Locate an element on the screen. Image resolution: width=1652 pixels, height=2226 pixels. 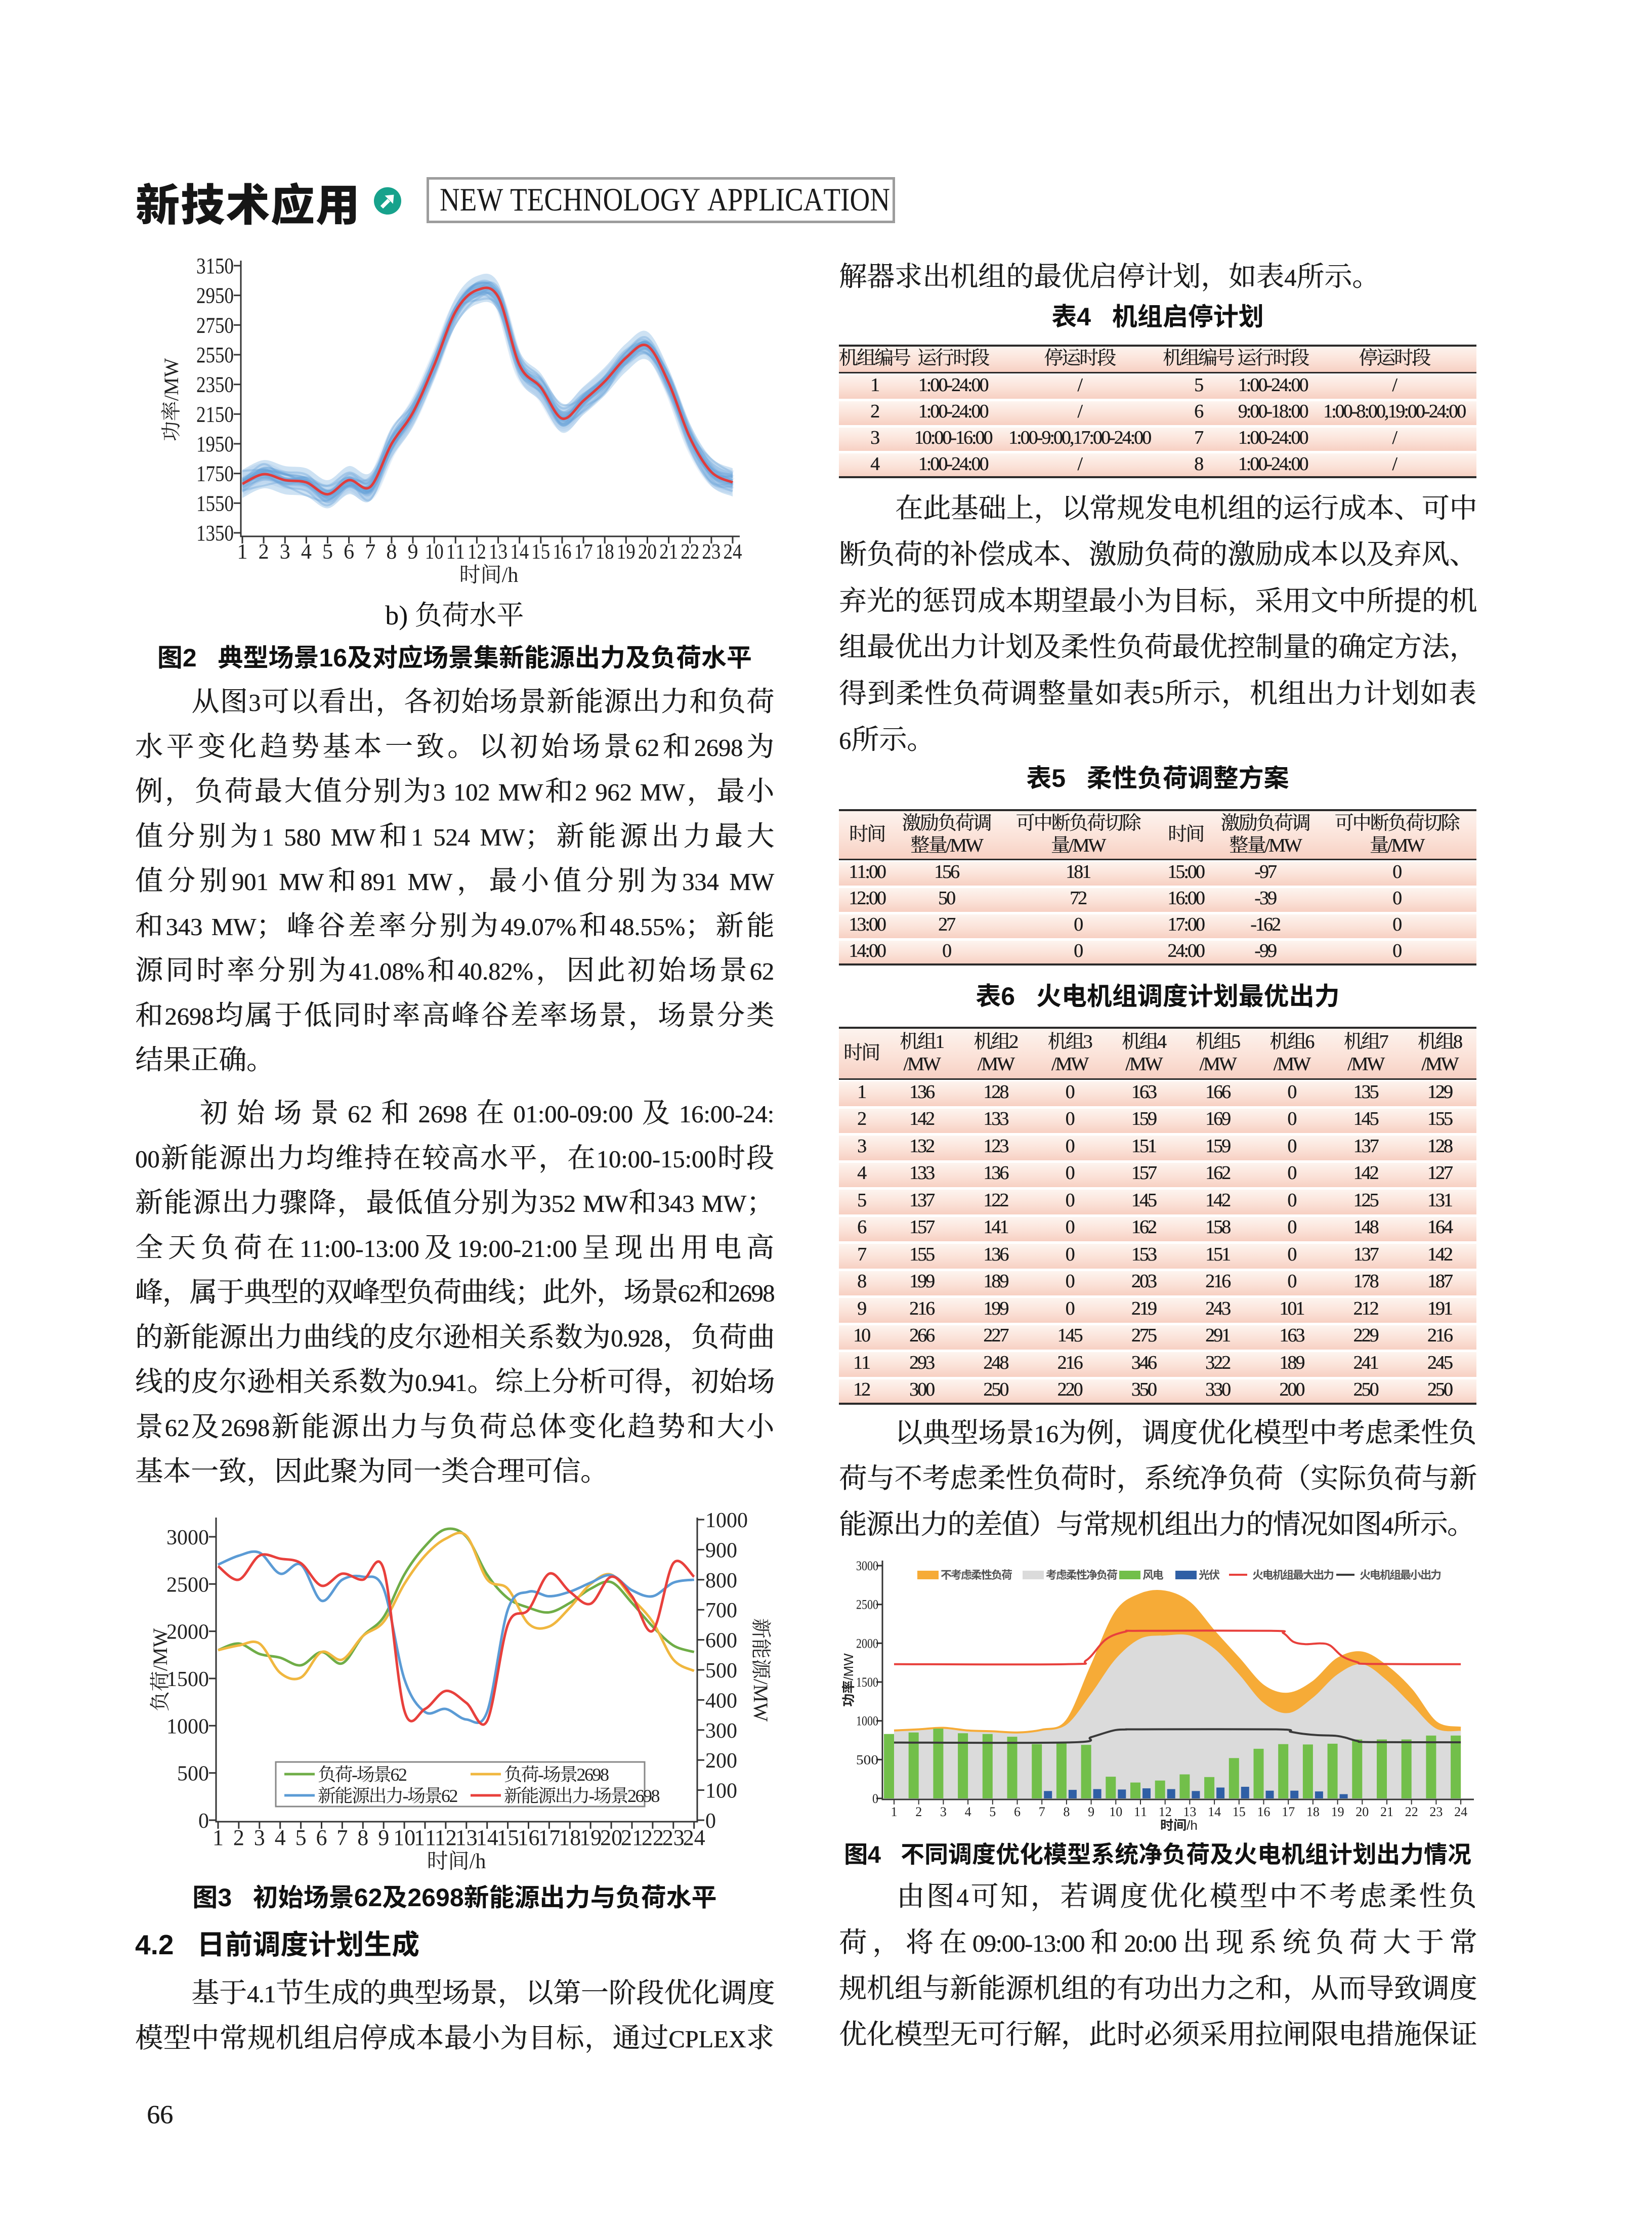
svg-text: 100 is located at coordinates (721, 1791).